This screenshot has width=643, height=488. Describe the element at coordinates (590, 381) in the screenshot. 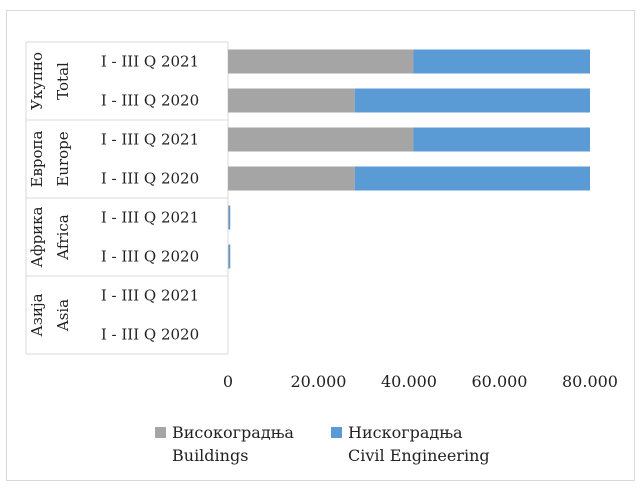

I see `x-tick-label: 80.000` at that location.